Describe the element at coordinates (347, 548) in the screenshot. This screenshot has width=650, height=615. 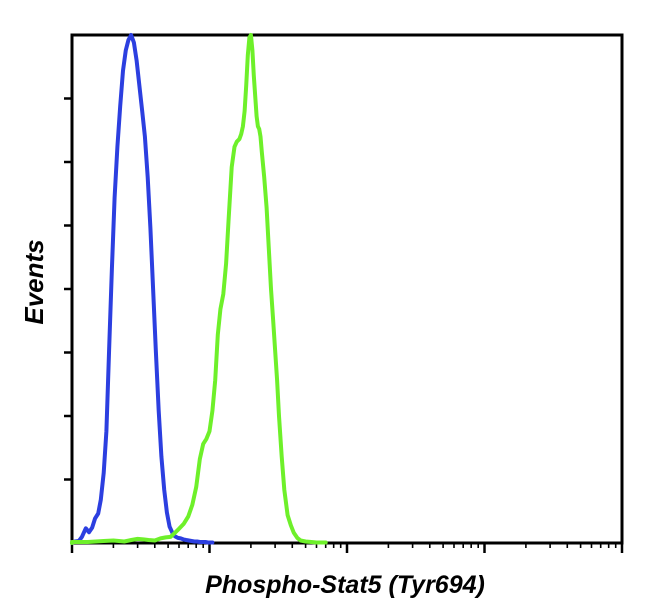
I see `x-axis-ticks` at that location.